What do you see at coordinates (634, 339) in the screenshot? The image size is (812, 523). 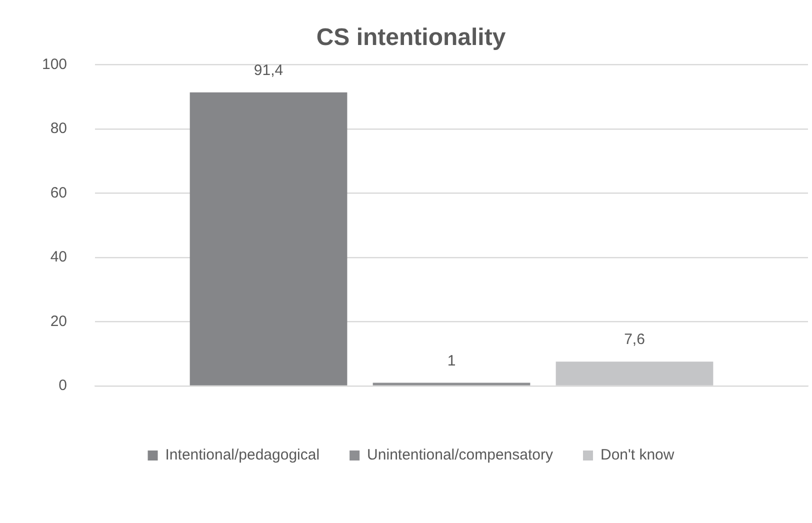 I see `data-label: 7,6` at bounding box center [634, 339].